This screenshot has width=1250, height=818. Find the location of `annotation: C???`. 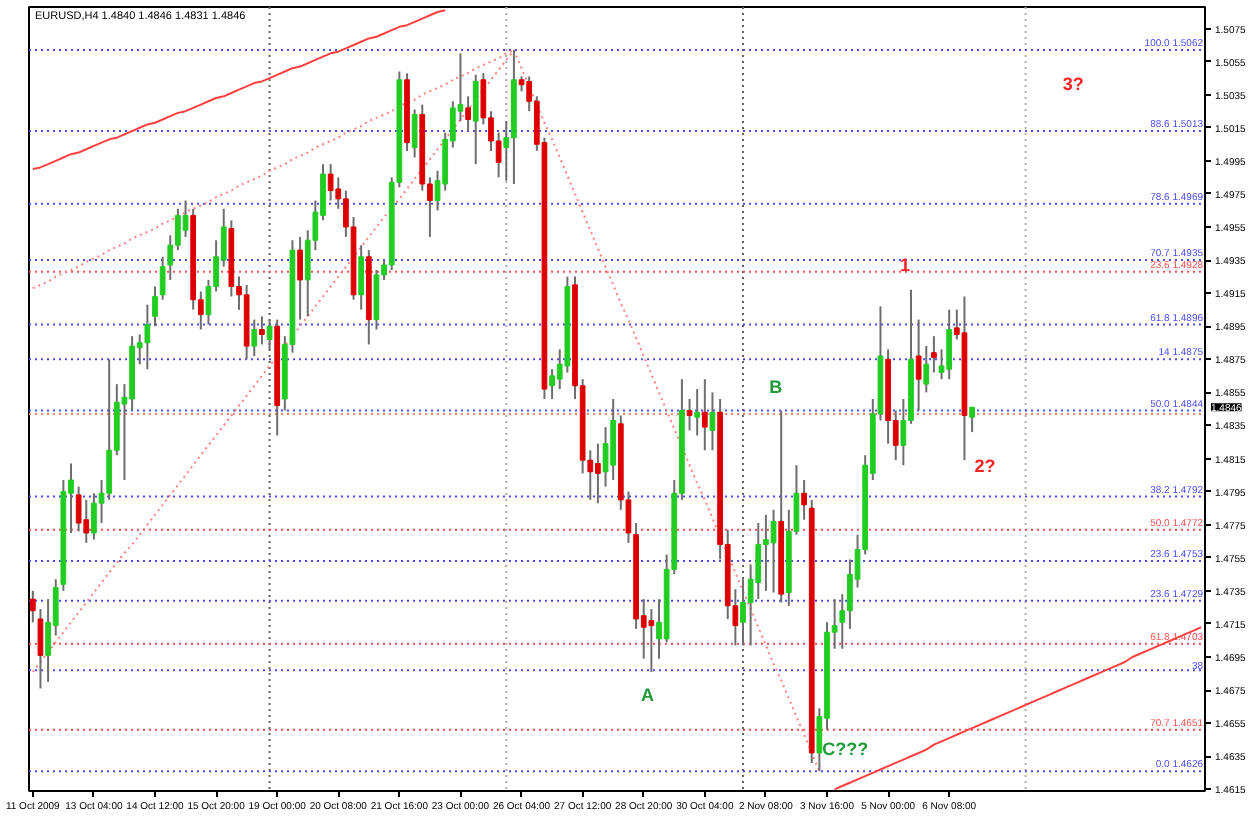

annotation: C??? is located at coordinates (845, 748).